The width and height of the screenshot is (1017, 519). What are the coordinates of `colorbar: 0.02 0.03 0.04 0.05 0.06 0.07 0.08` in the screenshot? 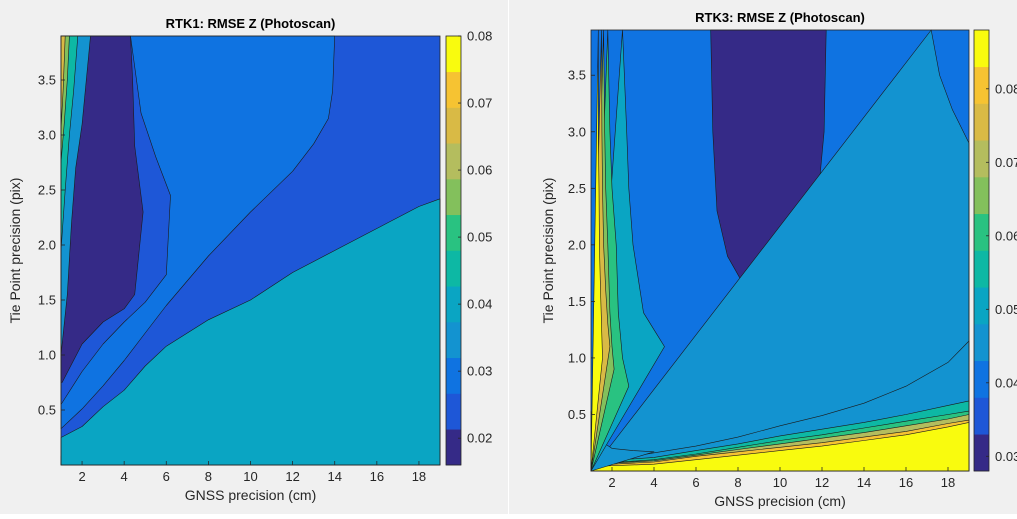 It's located at (468, 247).